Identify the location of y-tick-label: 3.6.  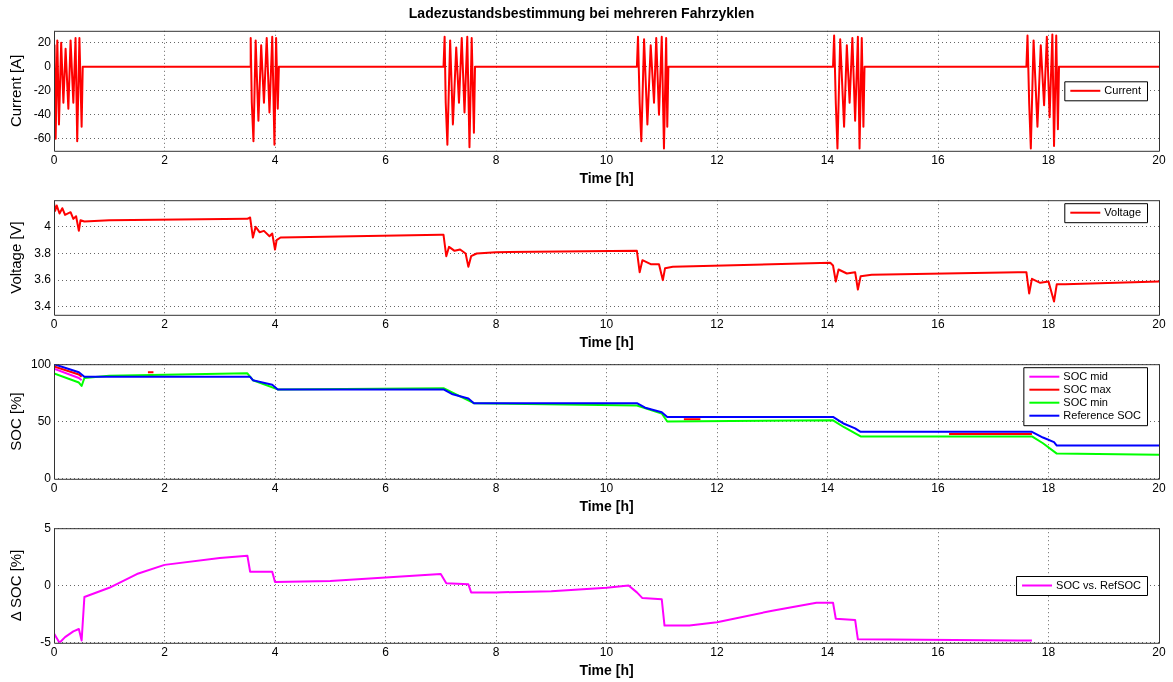
(43, 279).